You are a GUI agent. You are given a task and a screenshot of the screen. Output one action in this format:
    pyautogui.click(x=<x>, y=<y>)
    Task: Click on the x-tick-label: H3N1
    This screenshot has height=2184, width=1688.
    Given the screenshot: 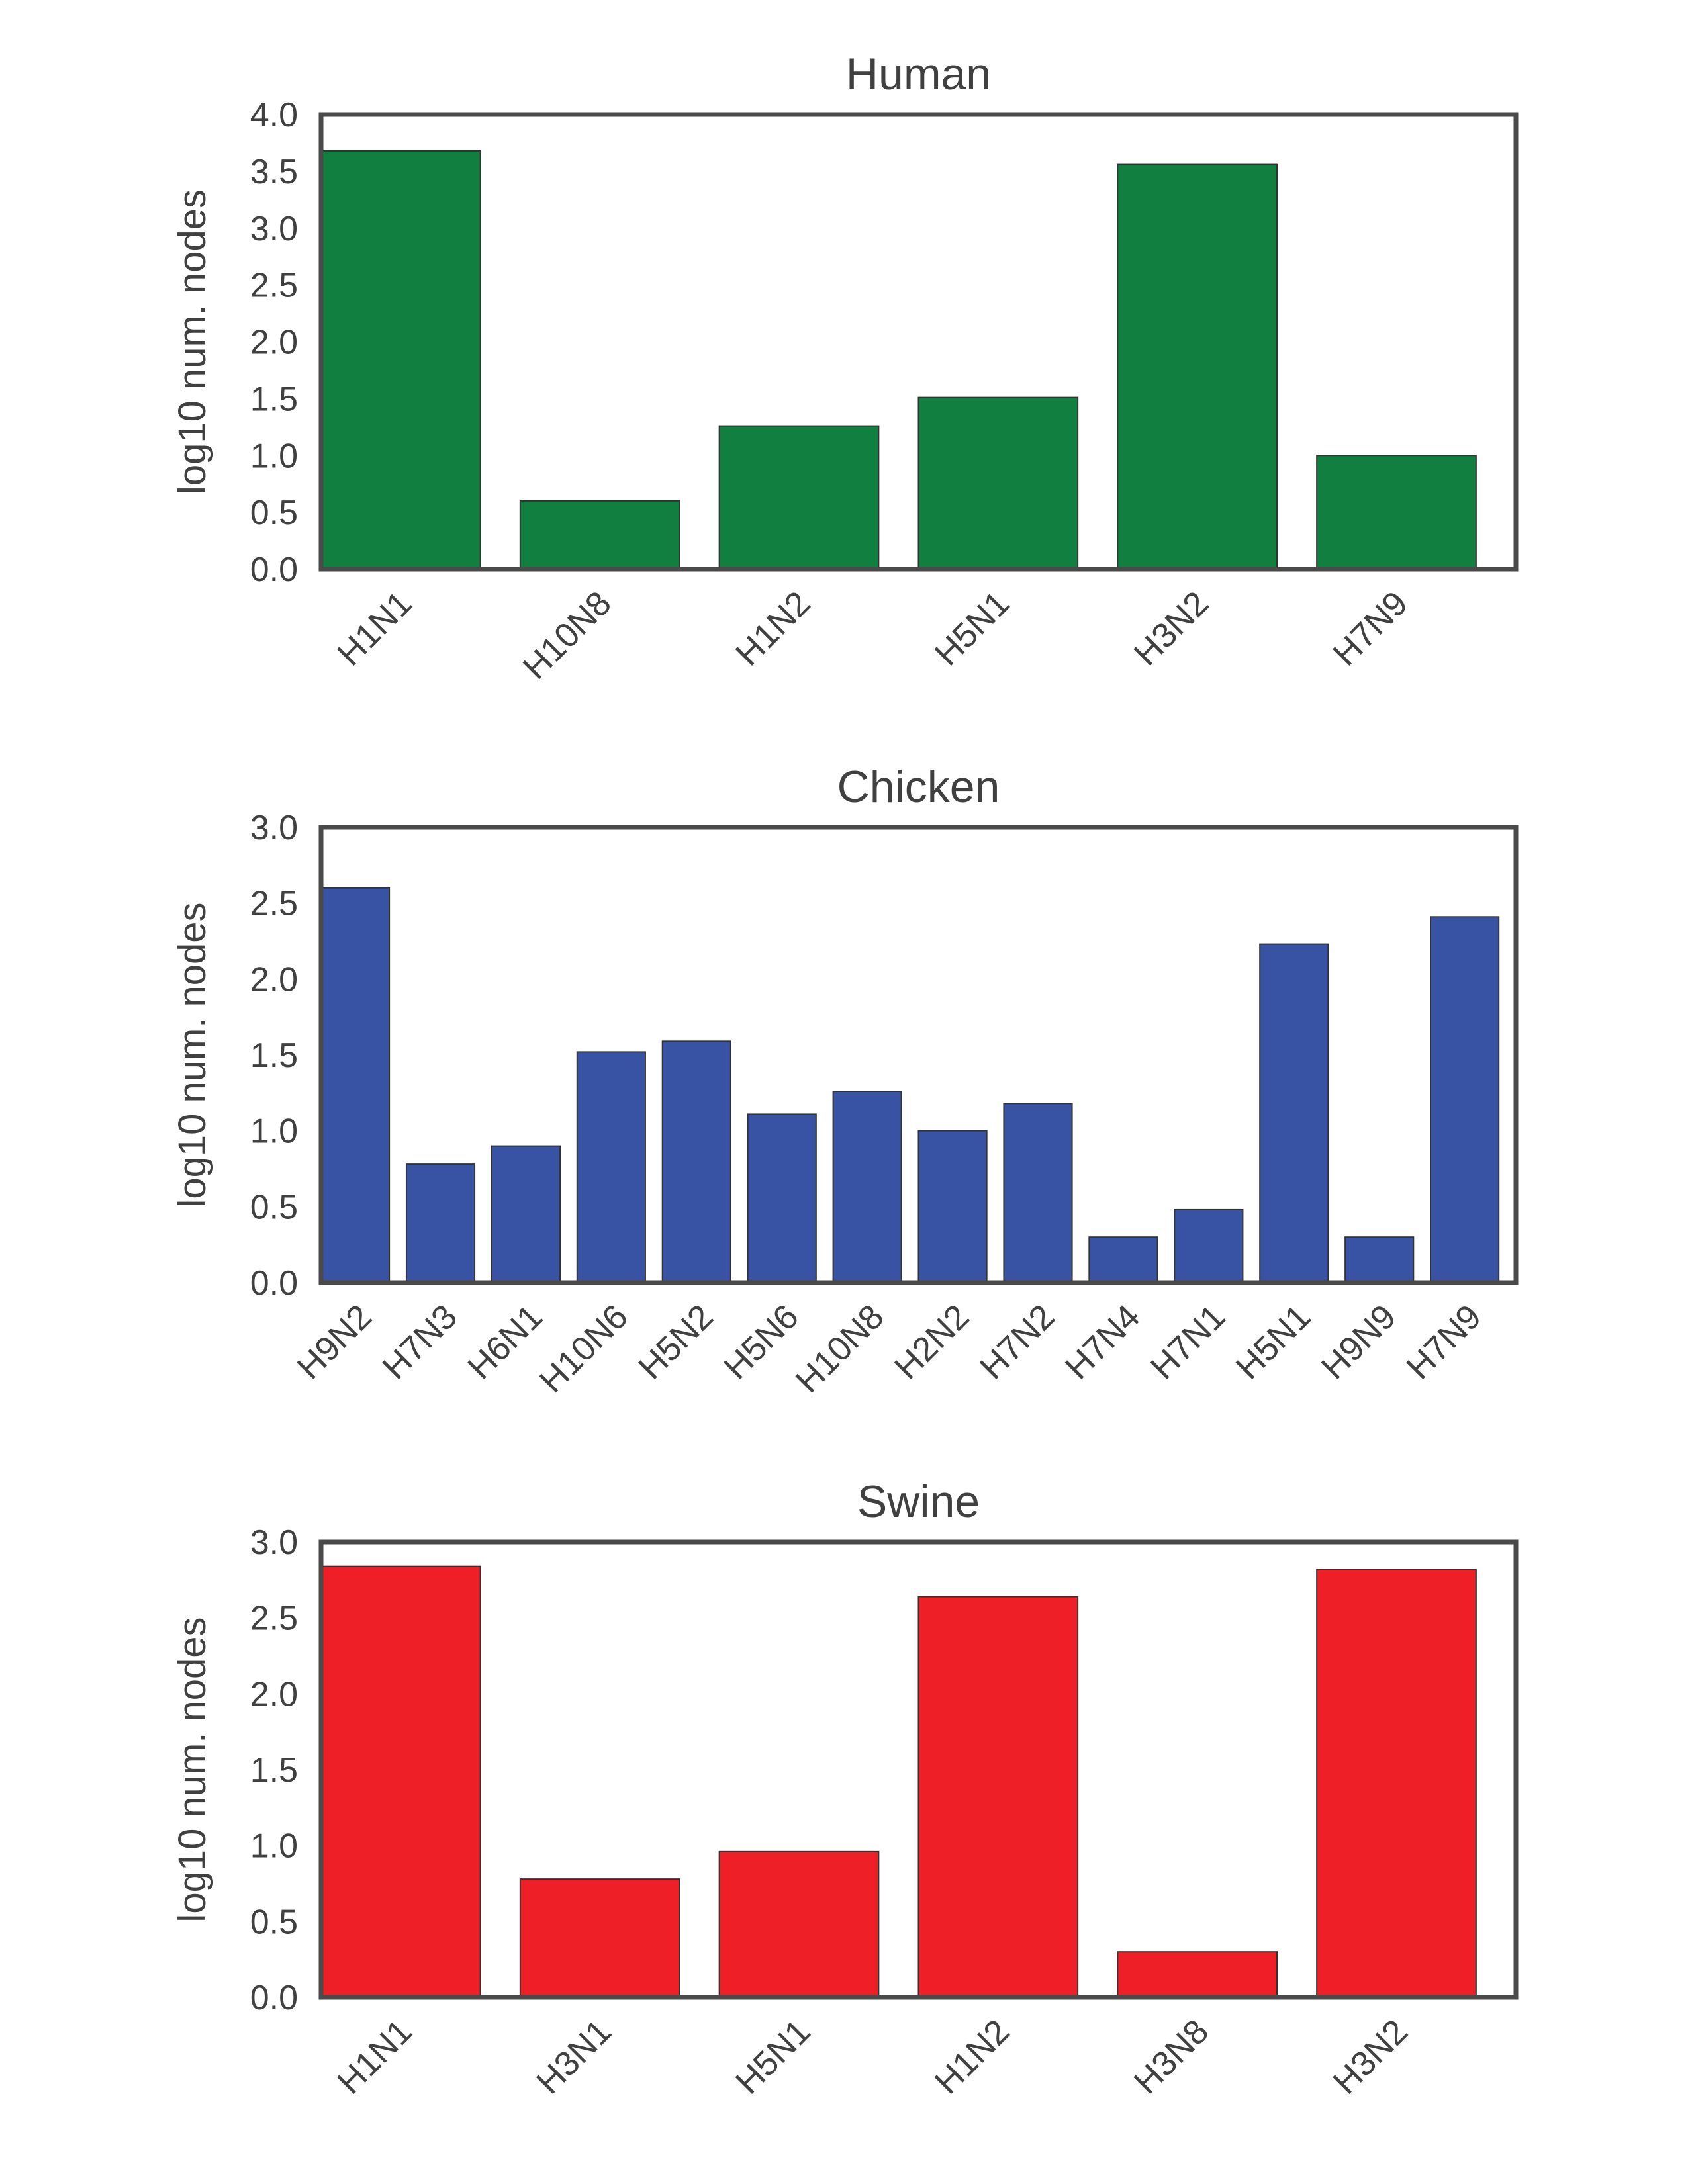 What is the action you would take?
    pyautogui.click(x=574, y=2056)
    